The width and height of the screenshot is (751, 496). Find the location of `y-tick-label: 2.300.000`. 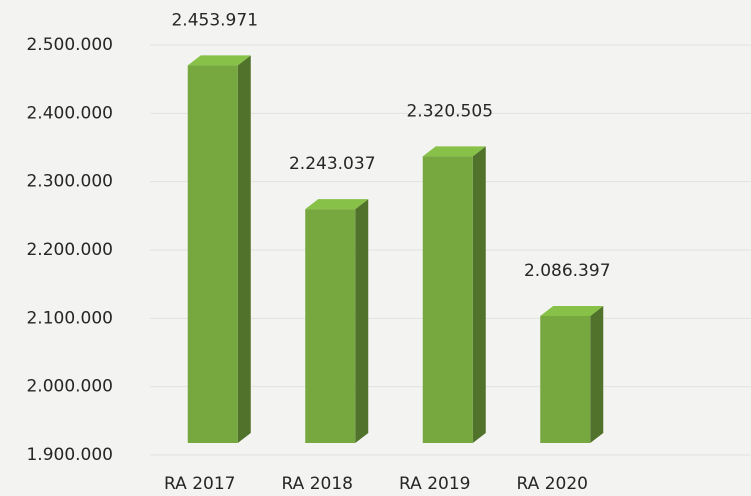

y-tick-label: 2.300.000 is located at coordinates (69, 182).